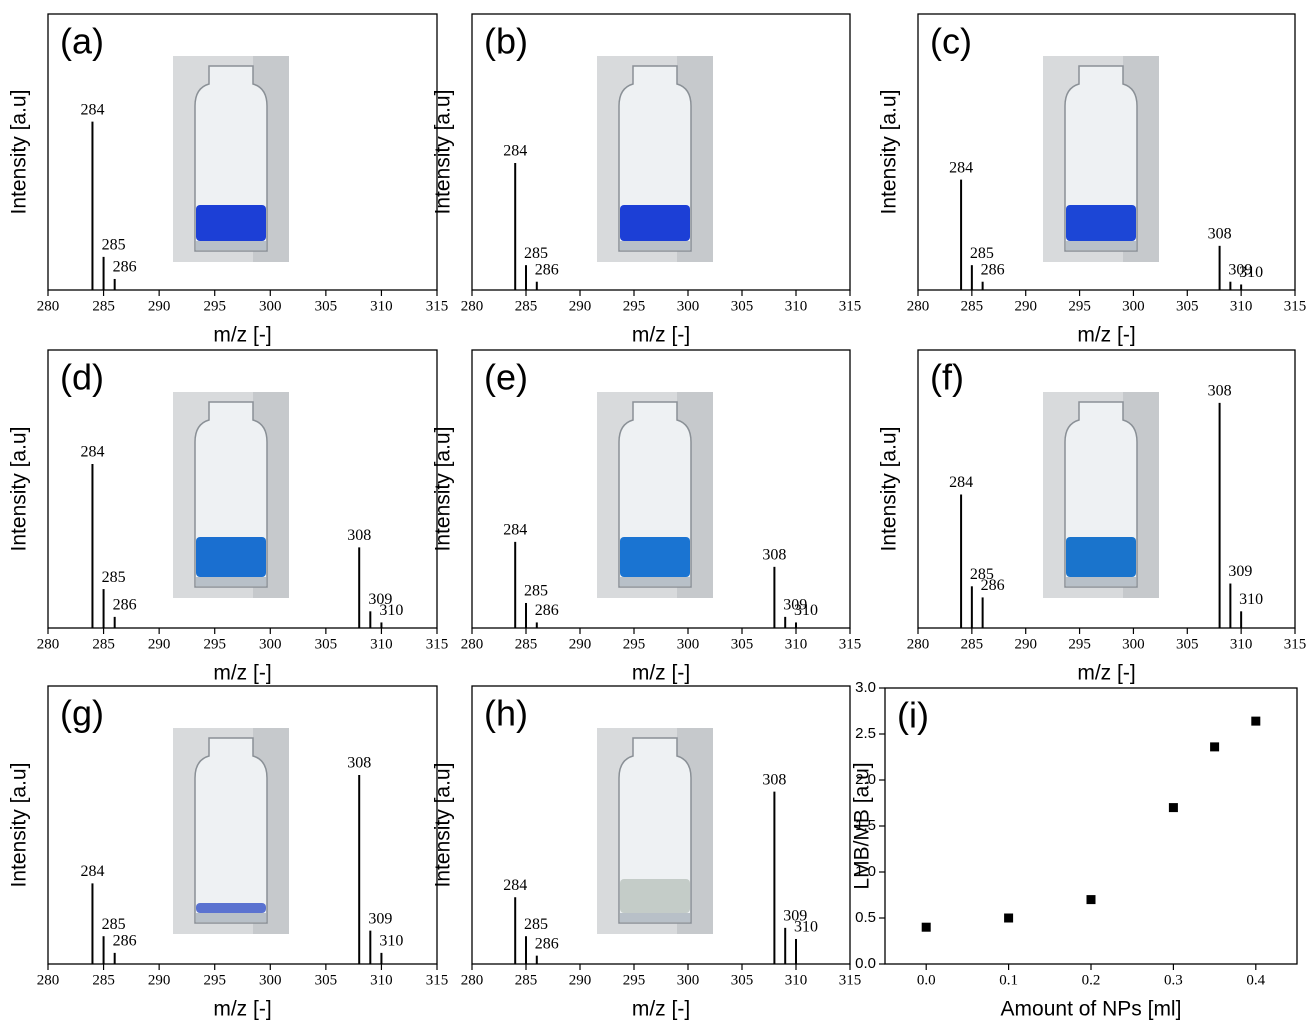 This screenshot has width=1311, height=1024. What do you see at coordinates (865, 825) in the screenshot?
I see `y-tick-label: 1.5` at bounding box center [865, 825].